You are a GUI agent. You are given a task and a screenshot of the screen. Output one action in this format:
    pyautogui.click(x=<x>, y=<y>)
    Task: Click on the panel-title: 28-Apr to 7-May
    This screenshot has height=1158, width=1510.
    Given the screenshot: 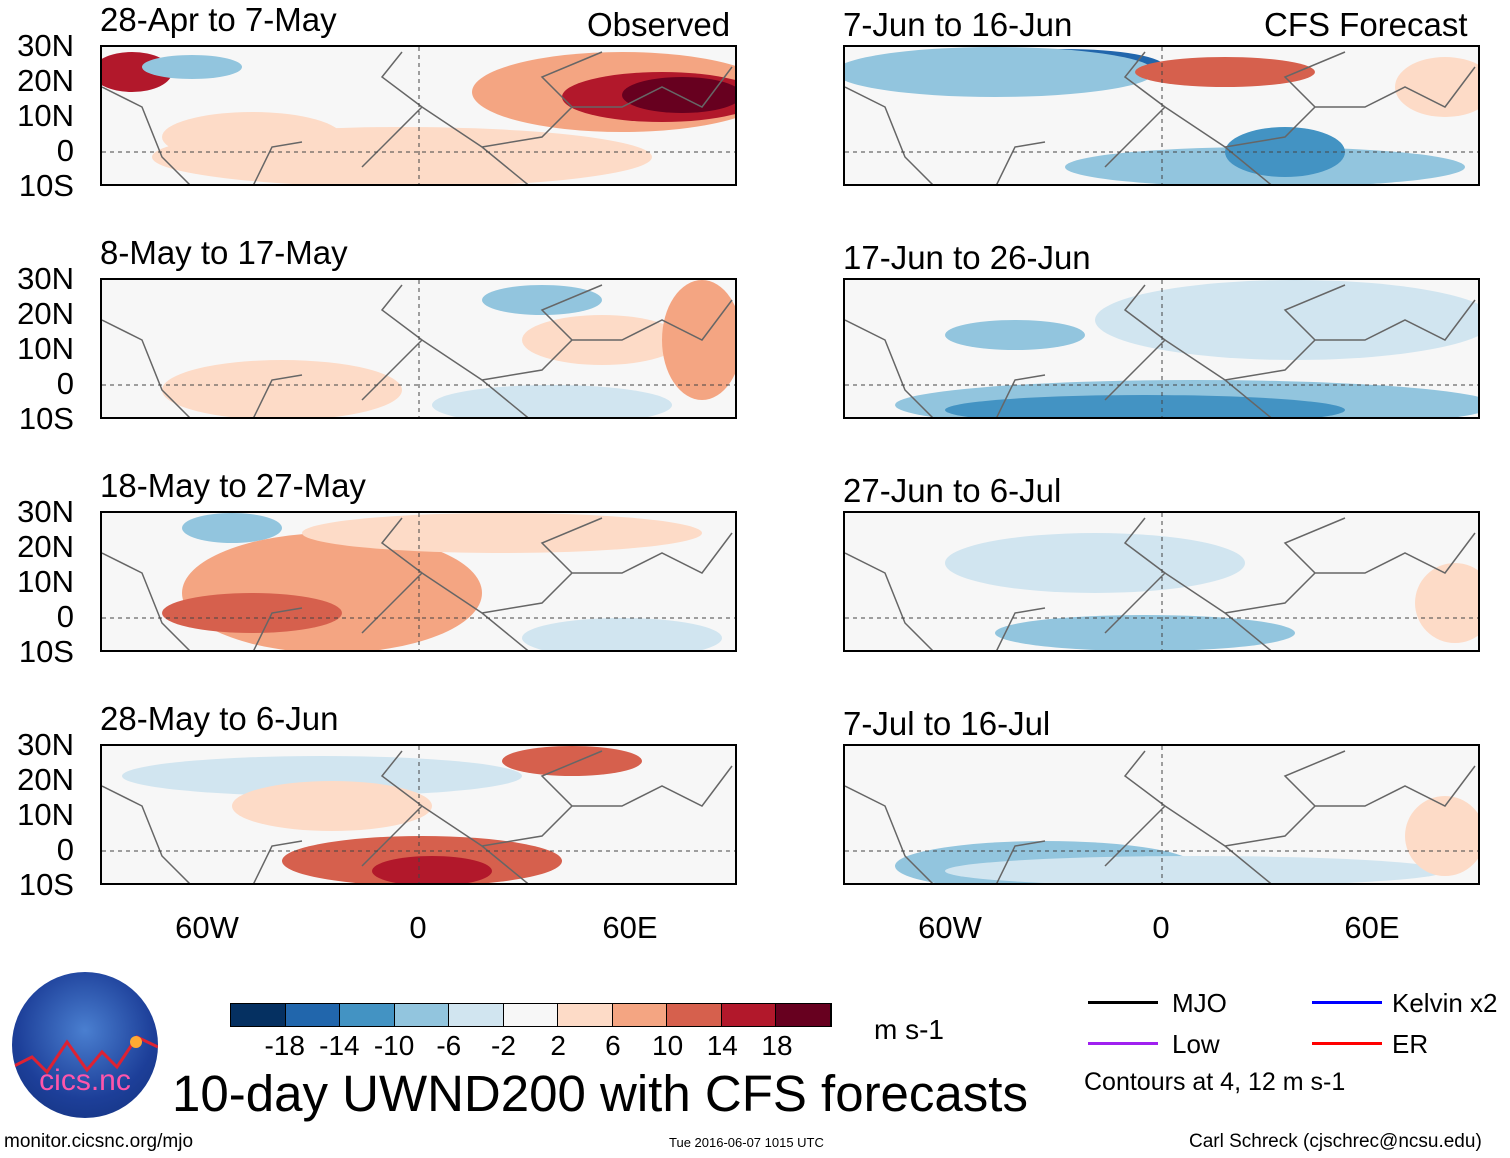 What is the action you would take?
    pyautogui.click(x=218, y=19)
    